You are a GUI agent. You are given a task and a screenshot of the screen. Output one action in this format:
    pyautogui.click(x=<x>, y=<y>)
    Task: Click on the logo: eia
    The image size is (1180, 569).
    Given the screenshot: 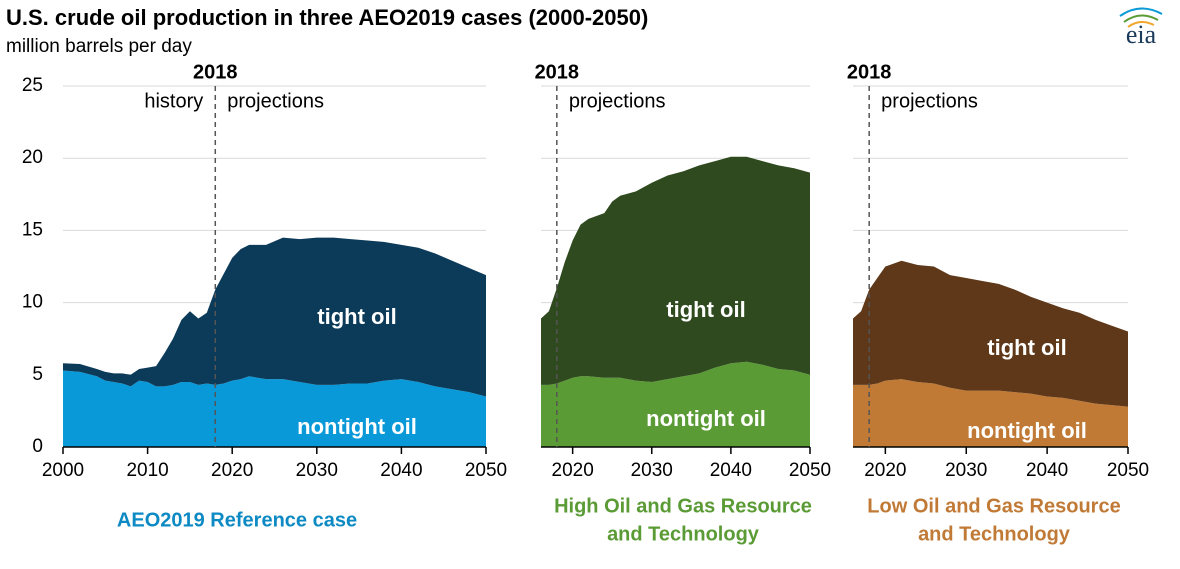 What is the action you would take?
    pyautogui.click(x=1141, y=28)
    